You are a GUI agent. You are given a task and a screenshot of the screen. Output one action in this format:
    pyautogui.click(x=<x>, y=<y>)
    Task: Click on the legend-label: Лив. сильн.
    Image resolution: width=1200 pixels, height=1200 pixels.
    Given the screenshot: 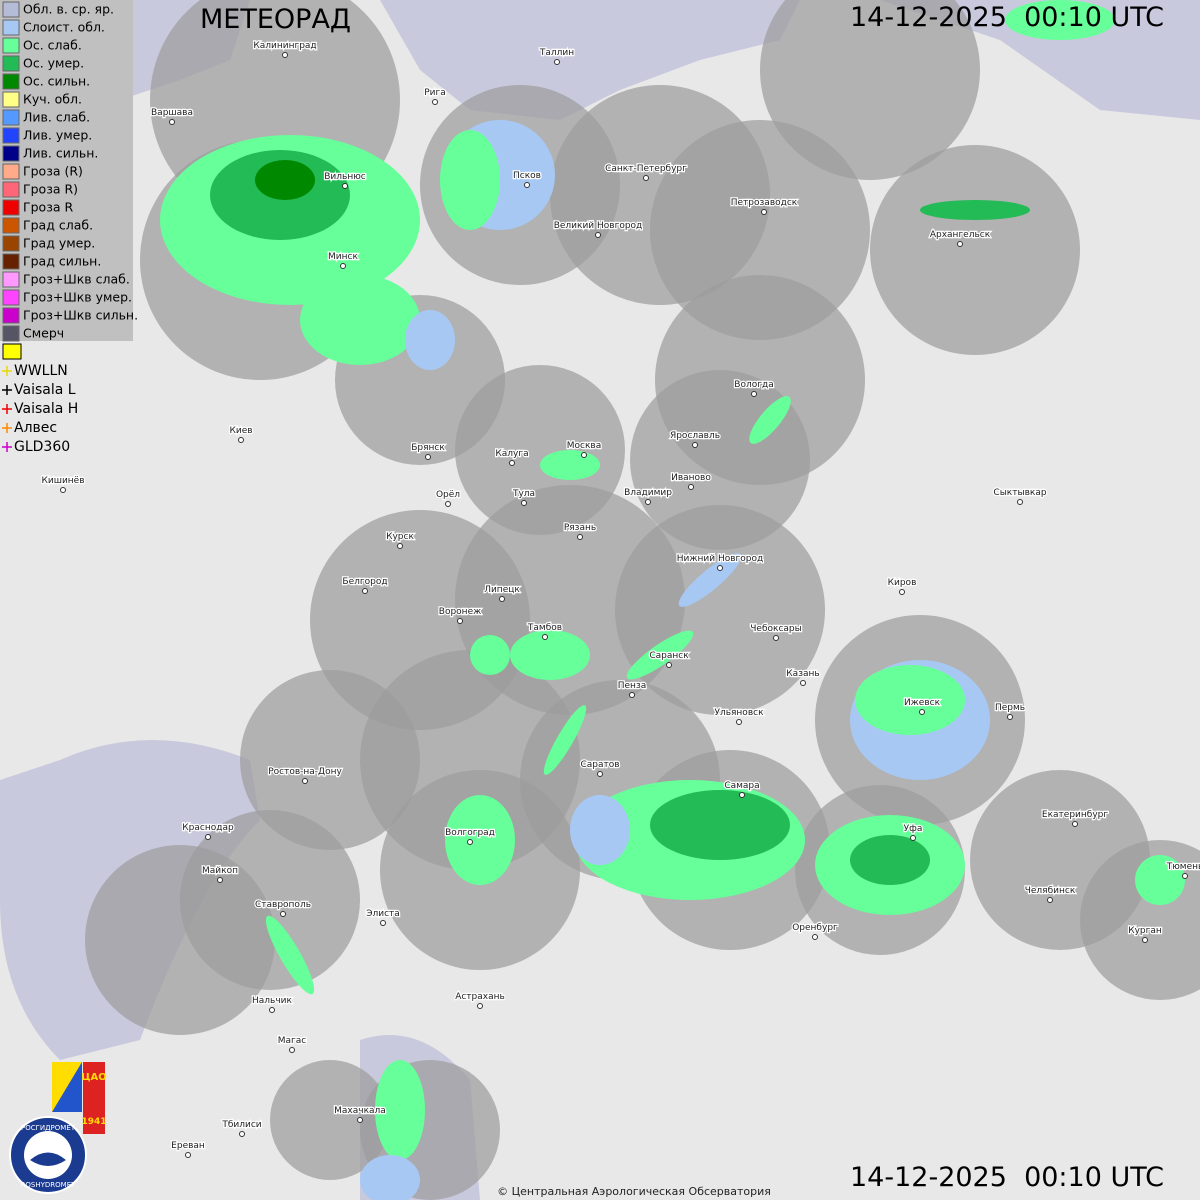 What is the action you would take?
    pyautogui.click(x=60, y=153)
    